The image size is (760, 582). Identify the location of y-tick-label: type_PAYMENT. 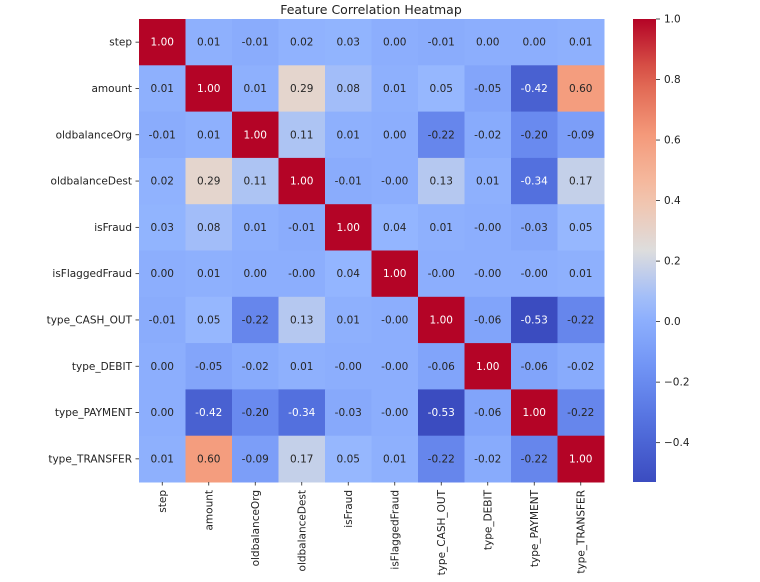
(94, 413).